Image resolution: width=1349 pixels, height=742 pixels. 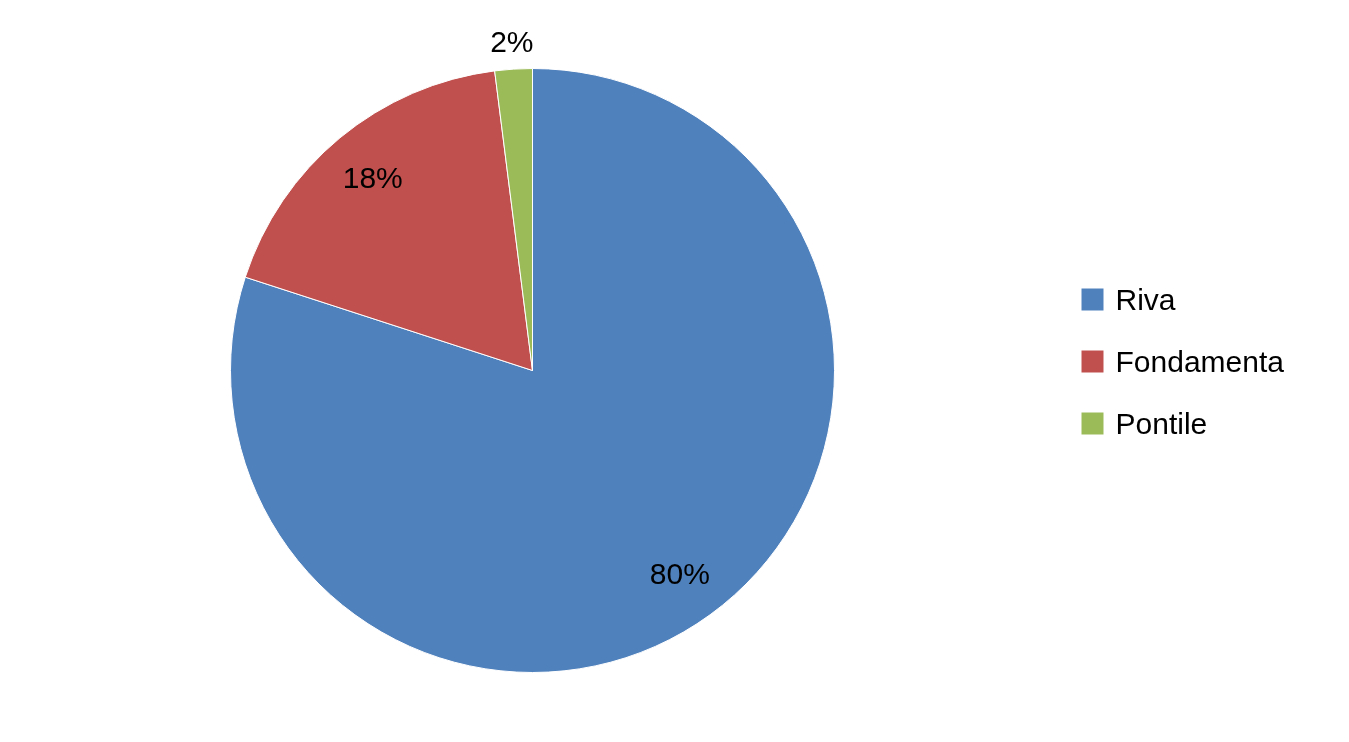 I want to click on legend-label: Fondamenta, so click(x=1200, y=361).